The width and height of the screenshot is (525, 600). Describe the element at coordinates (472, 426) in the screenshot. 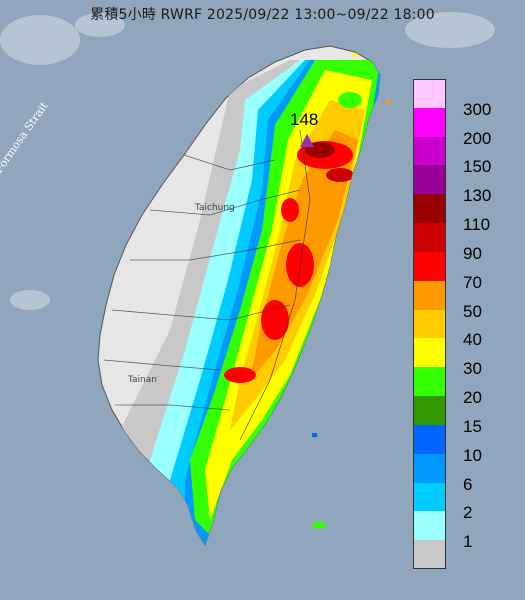

I see `legend-label: 15` at that location.